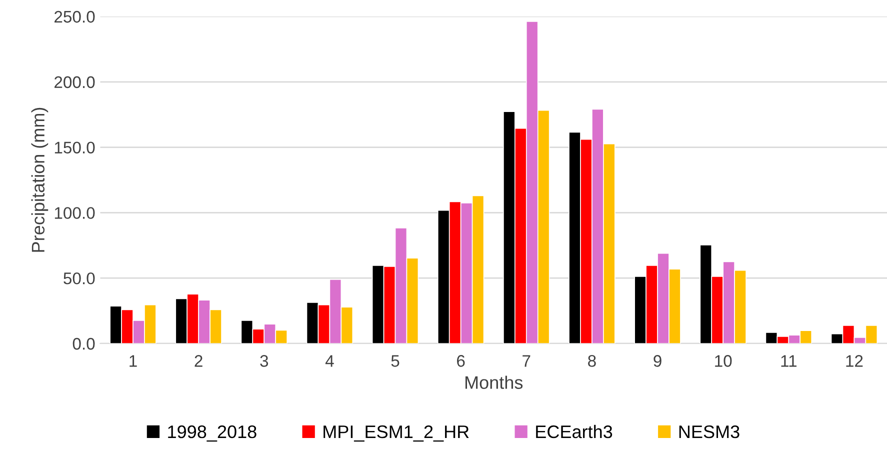 The image size is (887, 458). I want to click on x-tick-label: 2, so click(198, 361).